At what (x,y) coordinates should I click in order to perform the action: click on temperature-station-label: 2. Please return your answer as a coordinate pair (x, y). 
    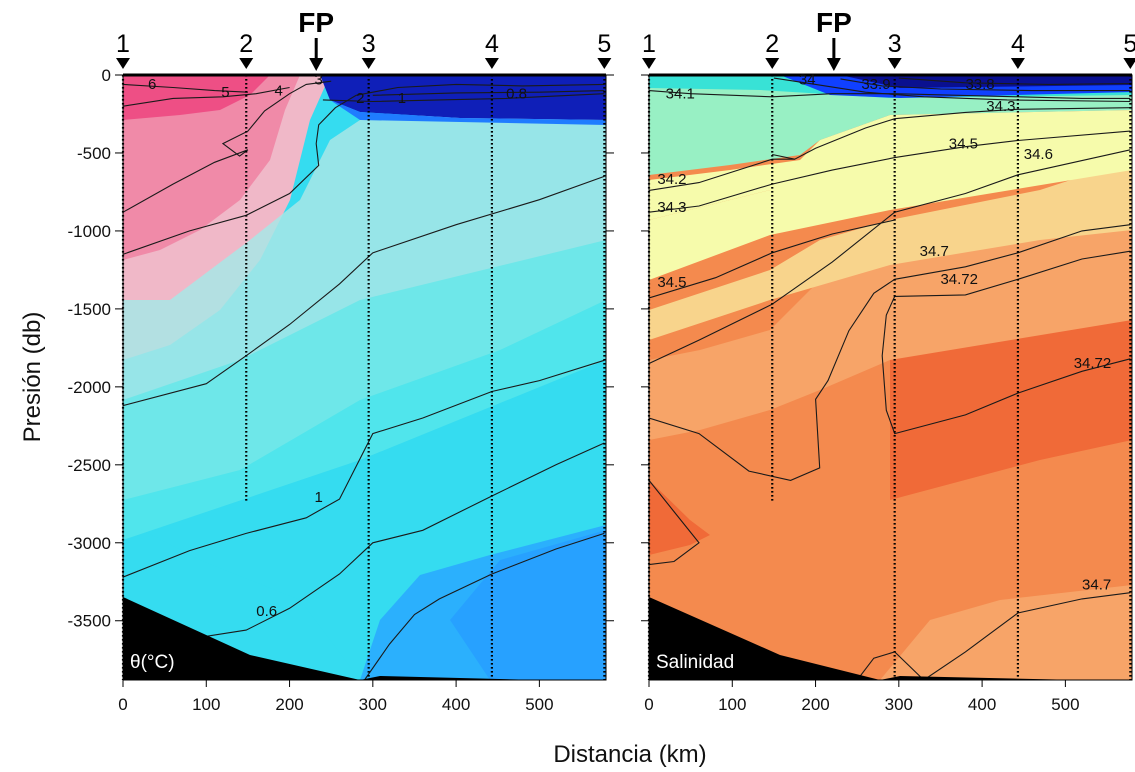
    Looking at the image, I should click on (246, 44).